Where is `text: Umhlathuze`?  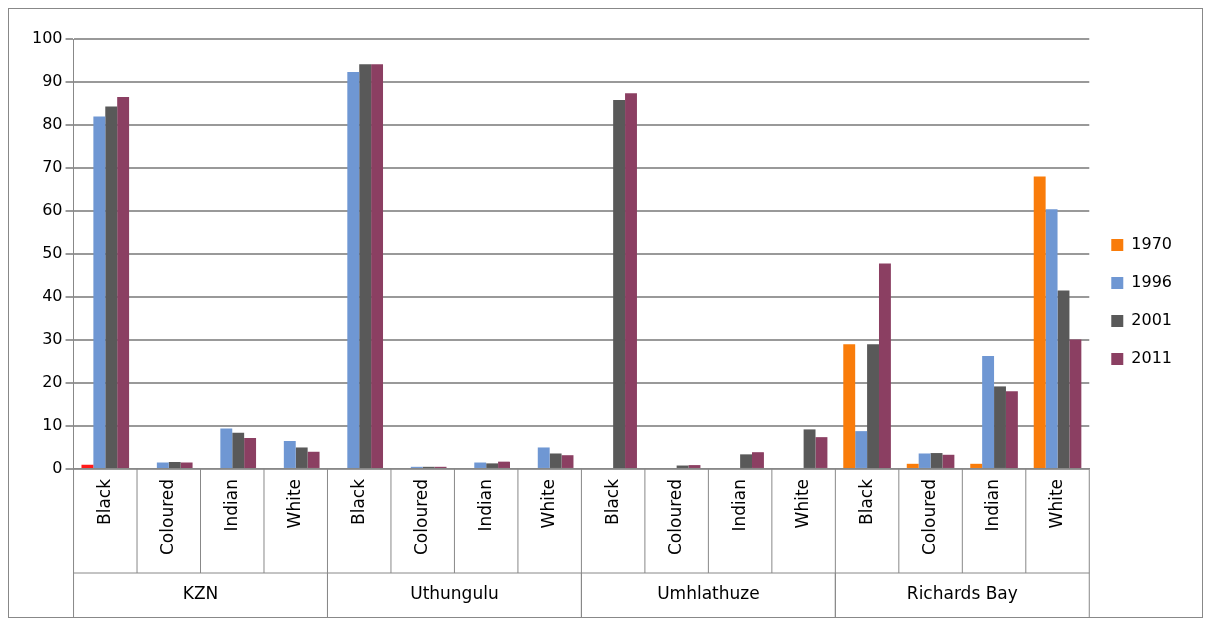 text: Umhlathuze is located at coordinates (708, 593).